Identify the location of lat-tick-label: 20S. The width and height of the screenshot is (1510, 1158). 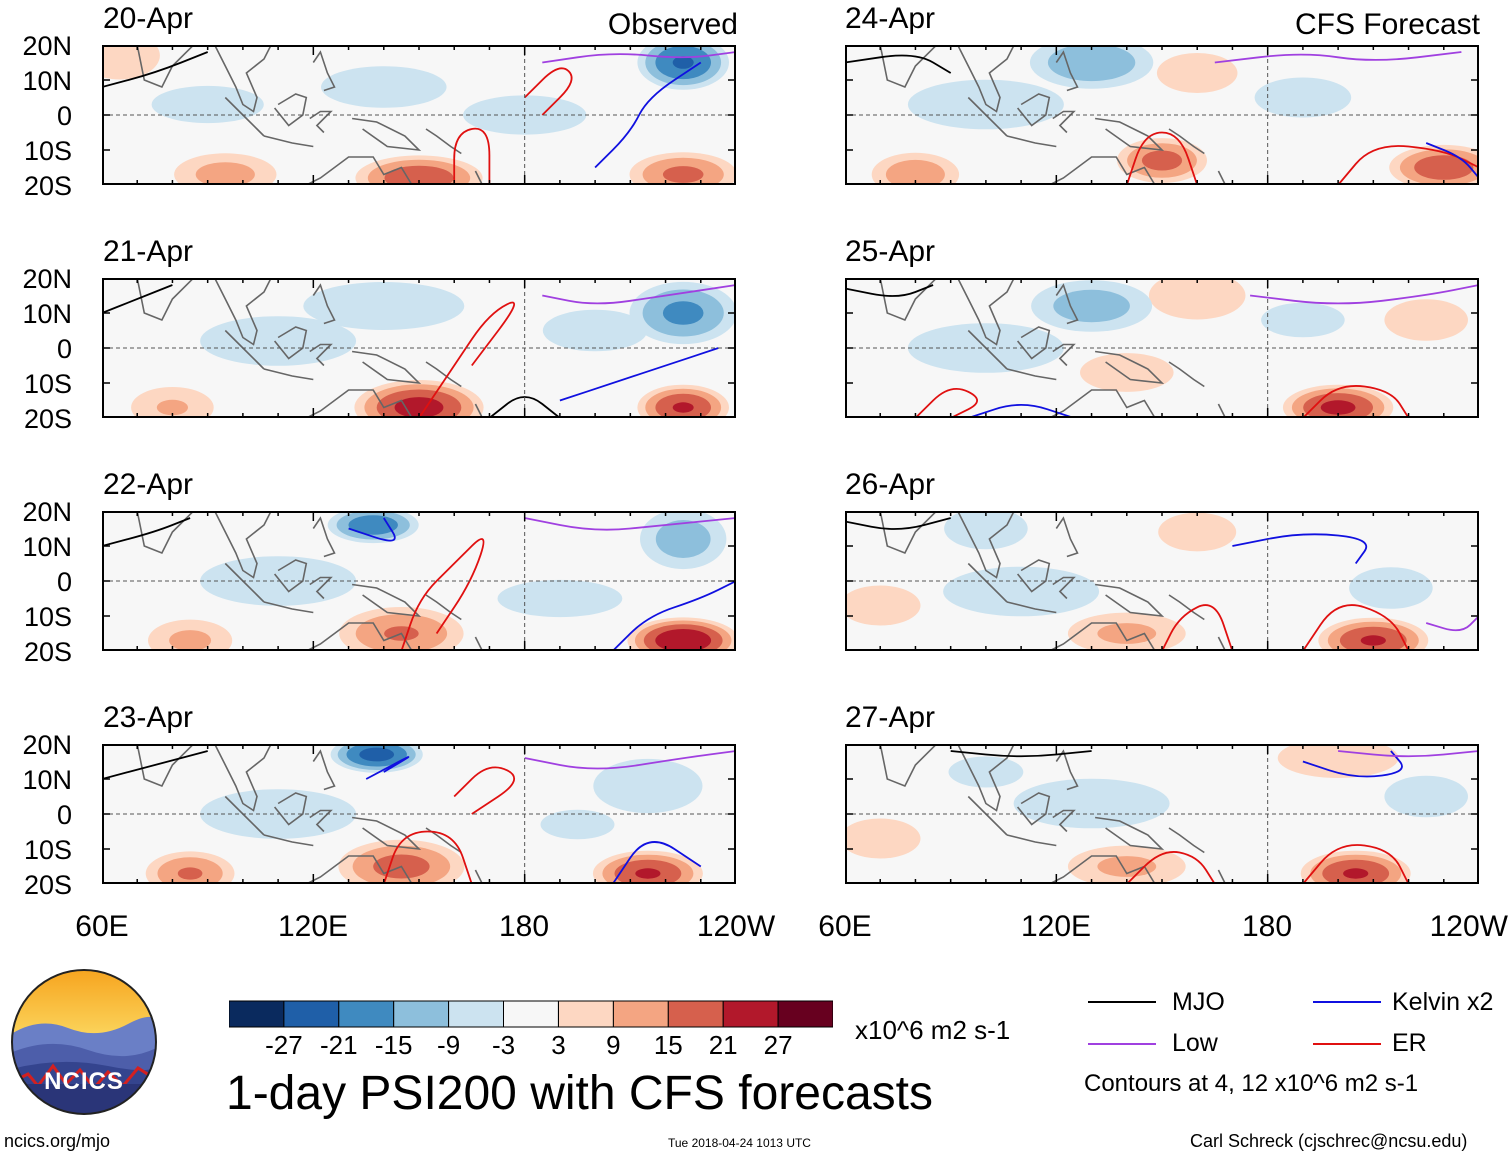
(47, 186).